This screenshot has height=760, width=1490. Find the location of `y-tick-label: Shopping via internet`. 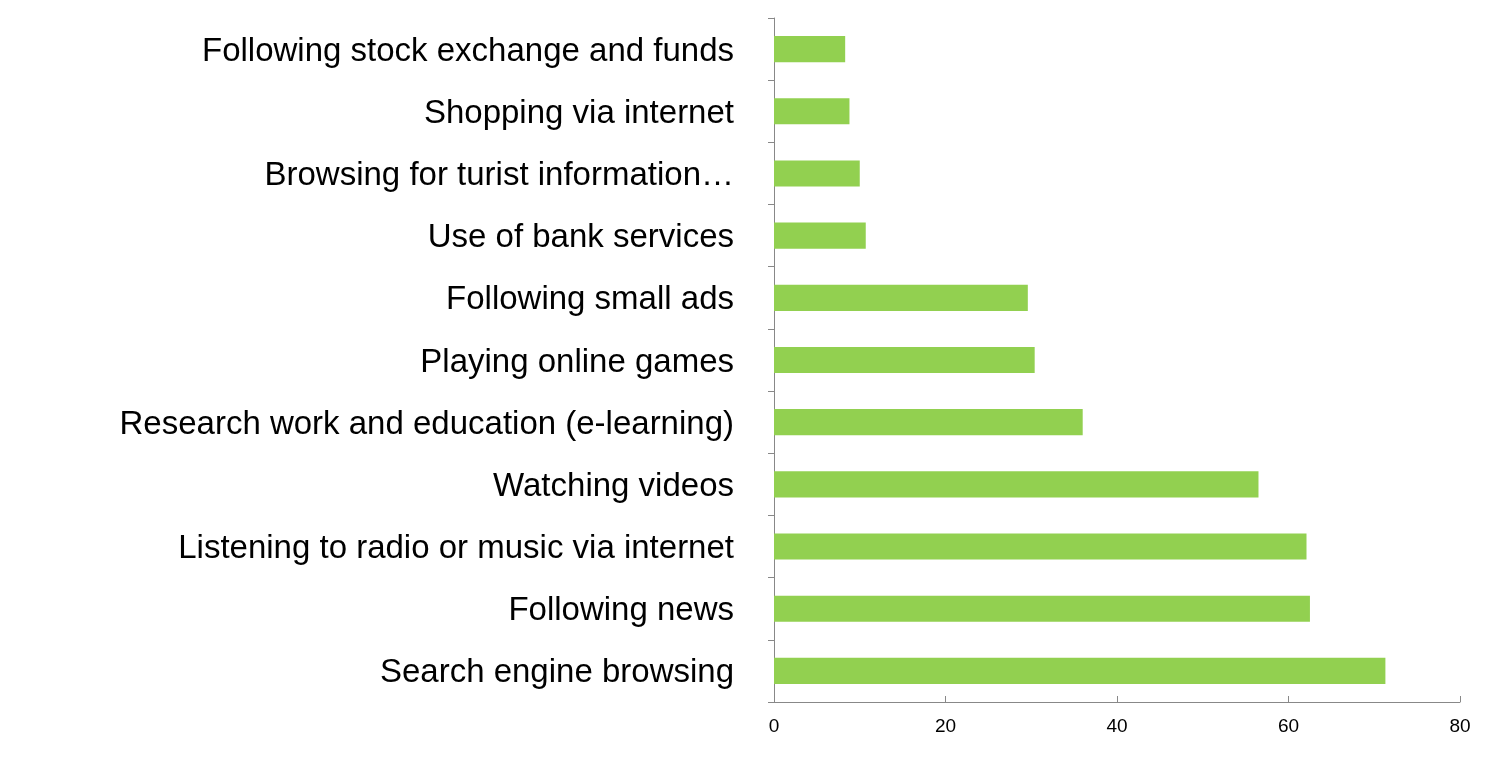

y-tick-label: Shopping via internet is located at coordinates (578, 111).